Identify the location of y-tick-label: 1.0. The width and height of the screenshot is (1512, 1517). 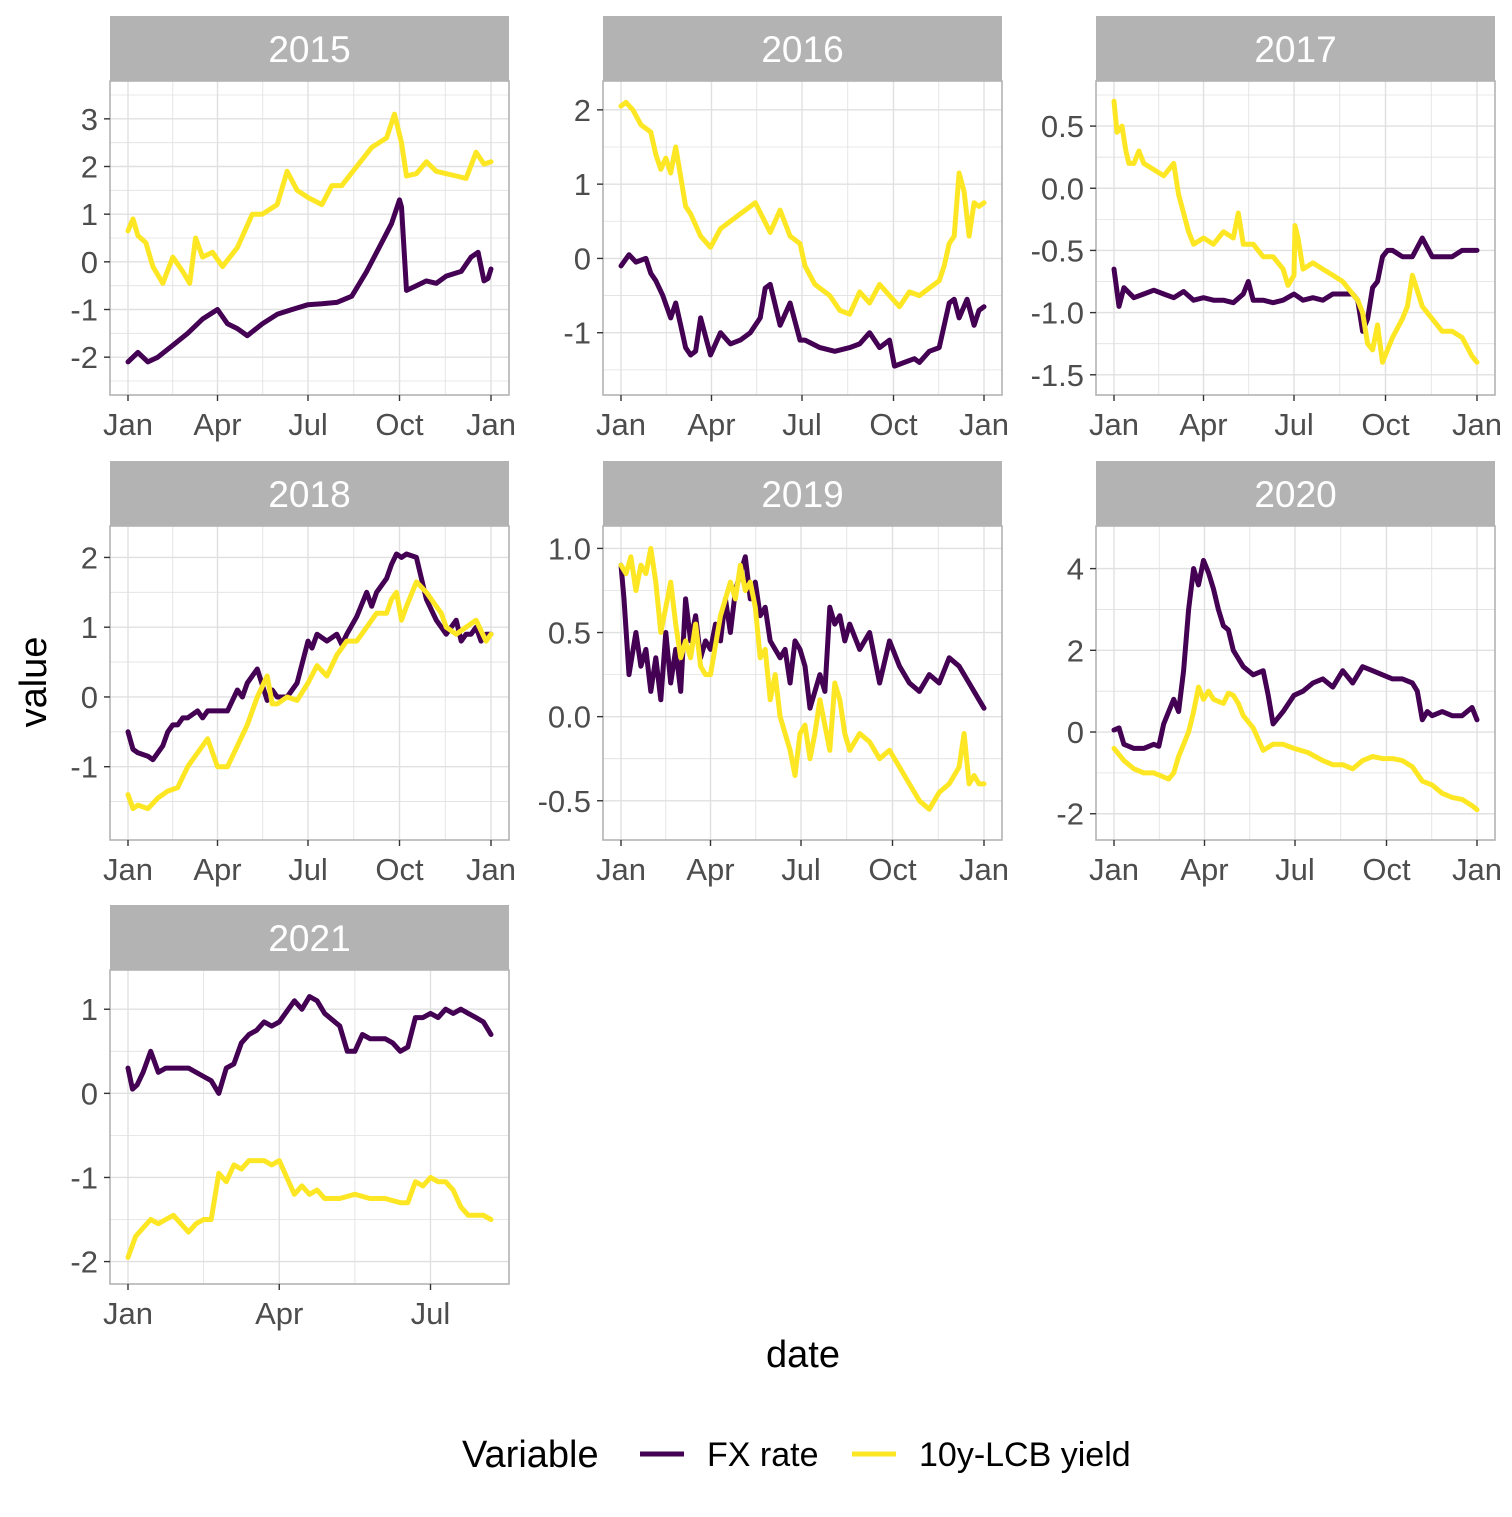
(569, 548).